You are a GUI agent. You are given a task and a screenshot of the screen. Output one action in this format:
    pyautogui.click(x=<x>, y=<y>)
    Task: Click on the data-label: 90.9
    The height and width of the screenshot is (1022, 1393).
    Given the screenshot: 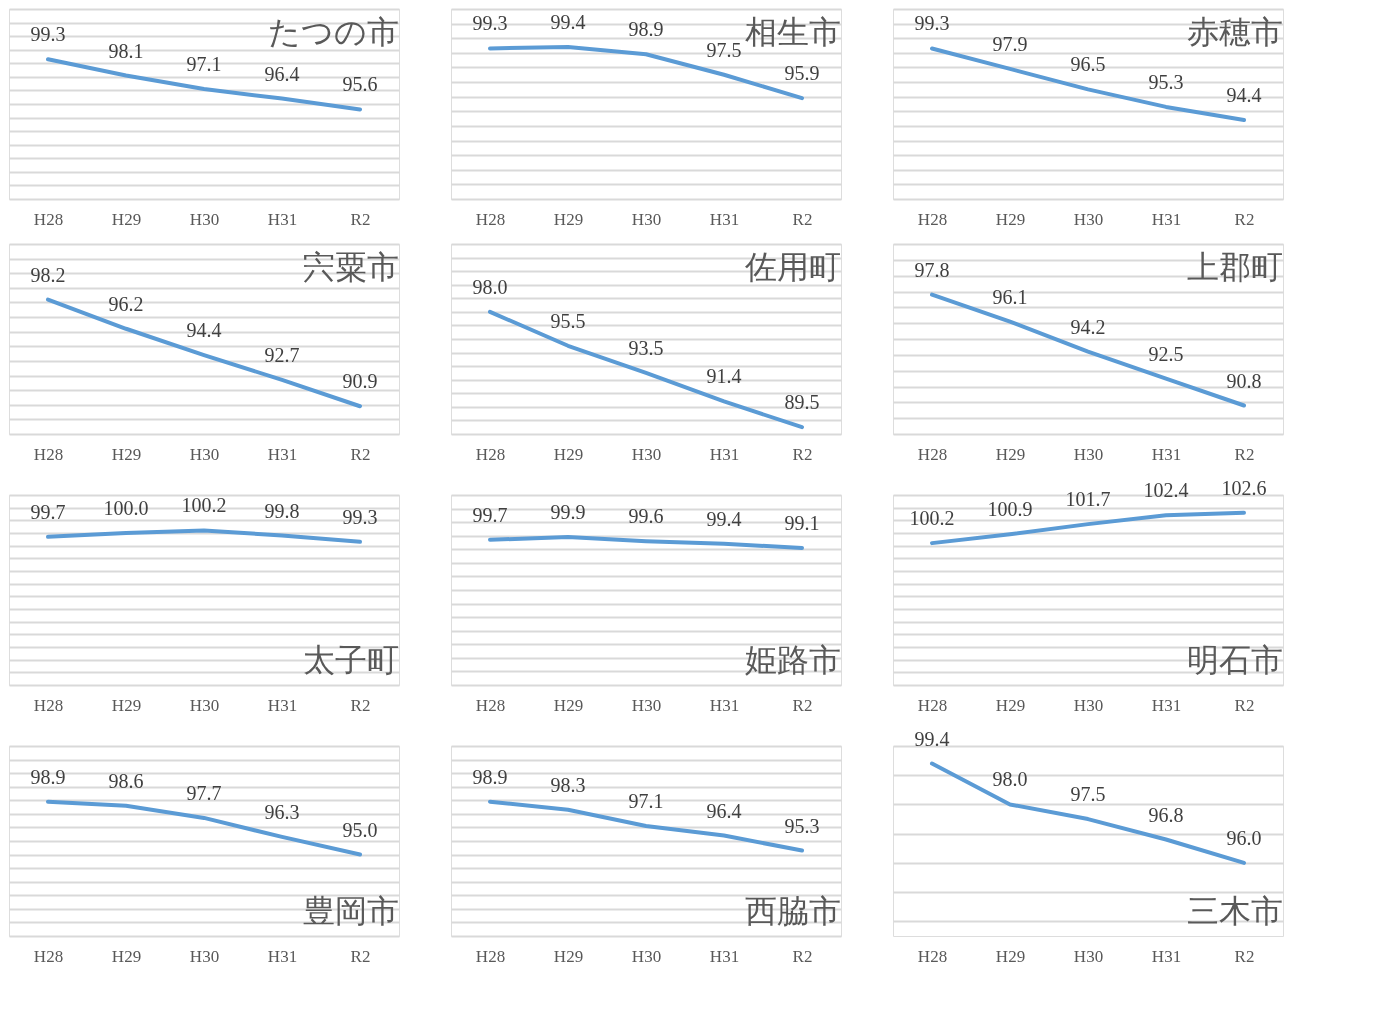 What is the action you would take?
    pyautogui.click(x=360, y=381)
    